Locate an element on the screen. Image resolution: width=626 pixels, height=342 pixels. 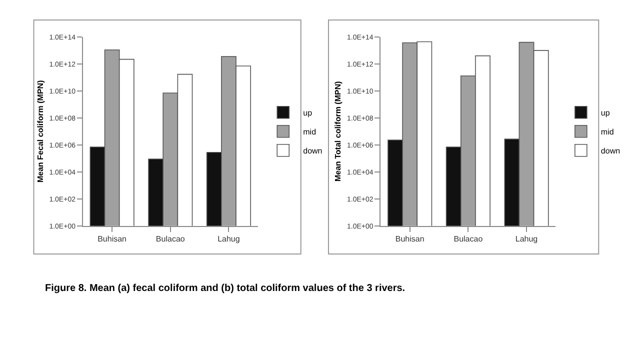
caption: Figure 8. Mean (a) fecal coliform and (b) total coliform values of the 3 rivers. is located at coordinates (225, 288).